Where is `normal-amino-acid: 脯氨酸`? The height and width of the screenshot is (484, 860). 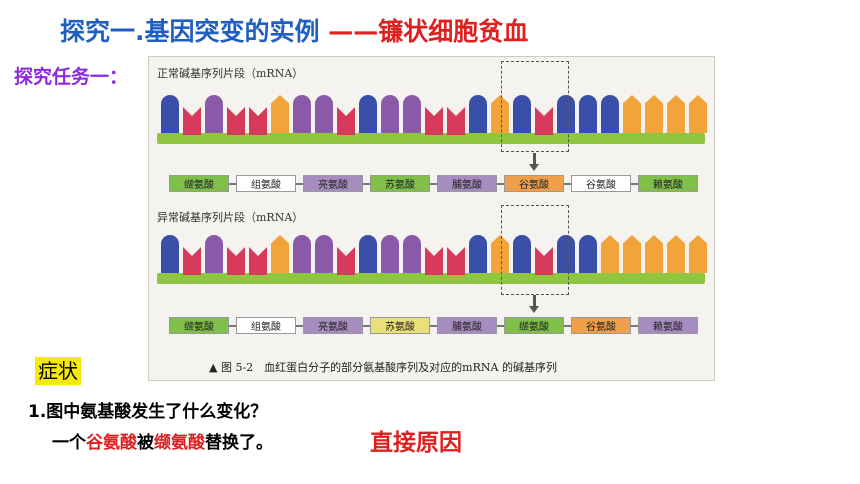
normal-amino-acid: 脯氨酸 is located at coordinates (467, 183).